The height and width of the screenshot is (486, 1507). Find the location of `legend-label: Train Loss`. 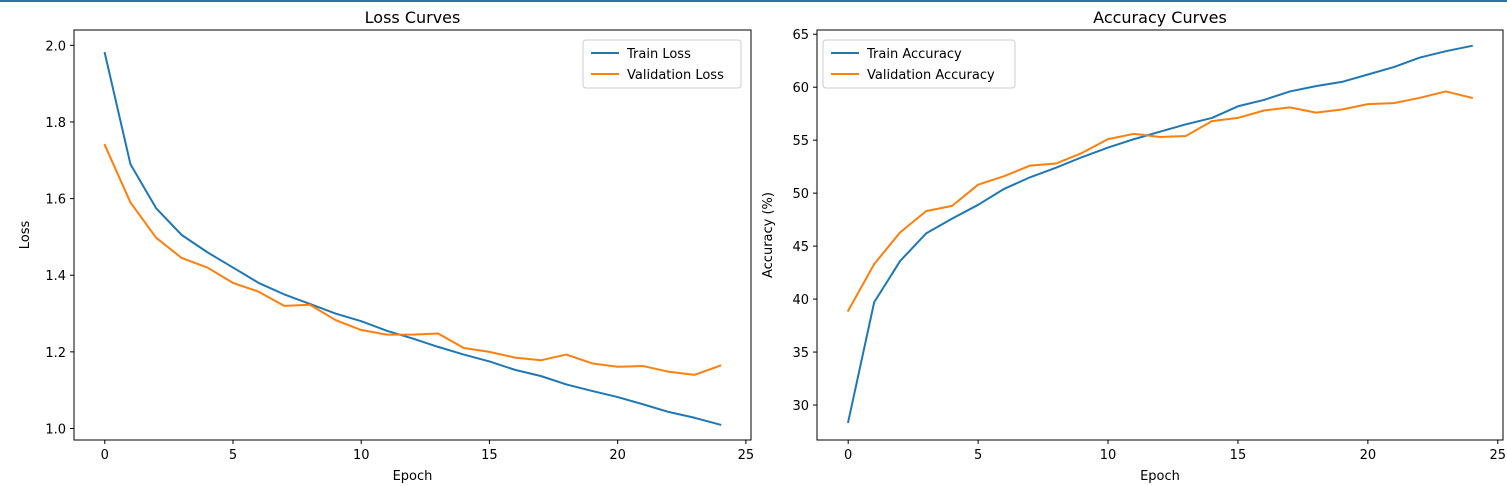

legend-label: Train Loss is located at coordinates (658, 54).